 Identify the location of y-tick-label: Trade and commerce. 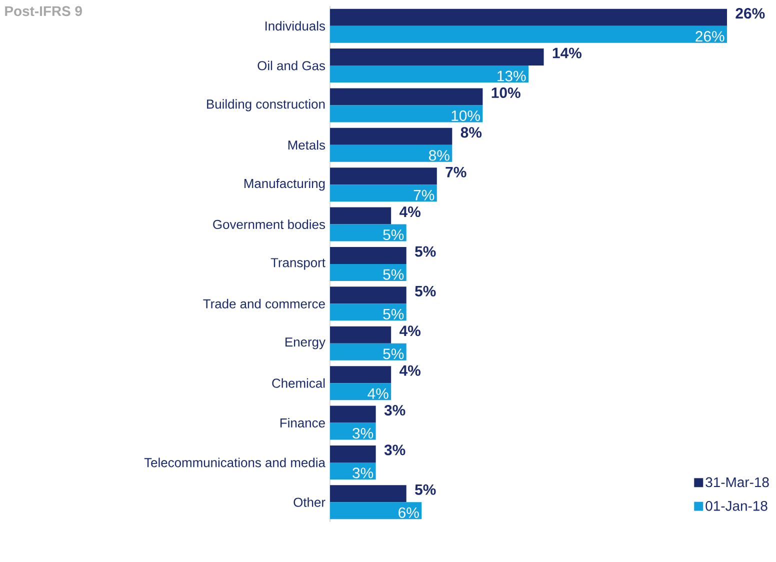
(264, 303).